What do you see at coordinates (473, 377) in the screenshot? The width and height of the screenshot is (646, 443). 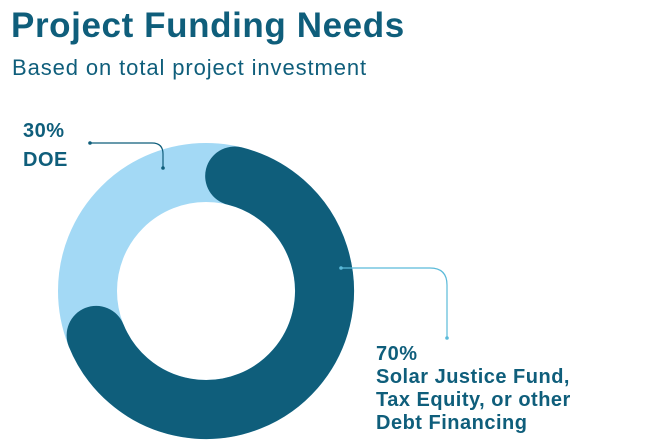 I see `label-other-line-1: Solar Justice Fund,` at bounding box center [473, 377].